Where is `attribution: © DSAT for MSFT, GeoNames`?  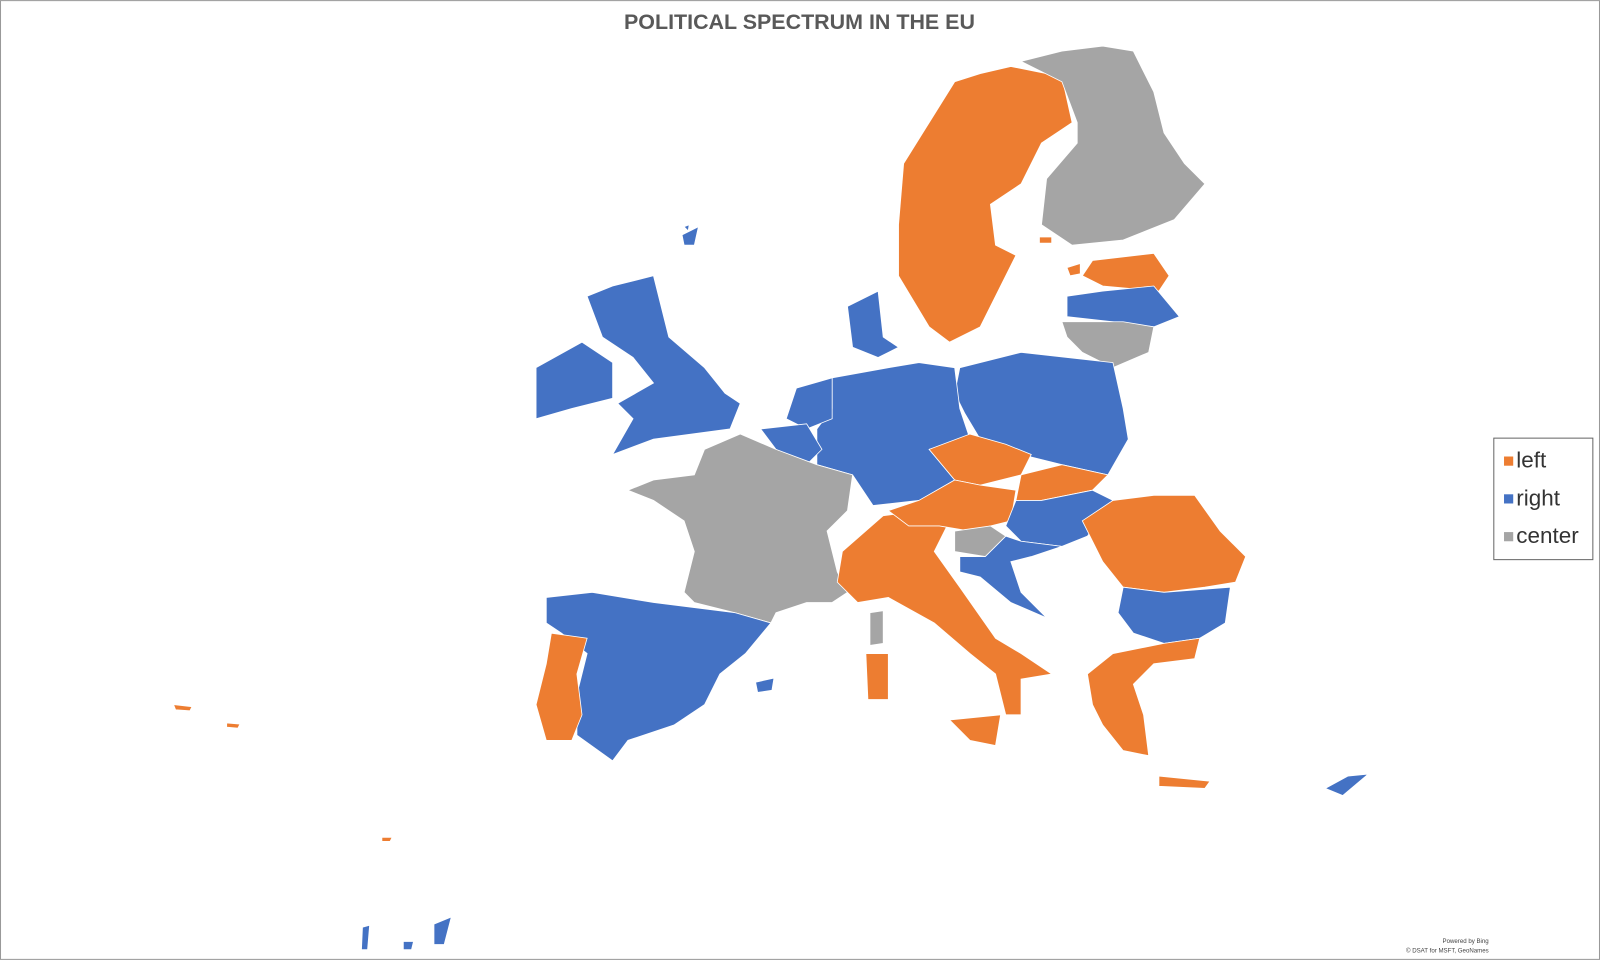 attribution: © DSAT for MSFT, GeoNames is located at coordinates (1447, 950).